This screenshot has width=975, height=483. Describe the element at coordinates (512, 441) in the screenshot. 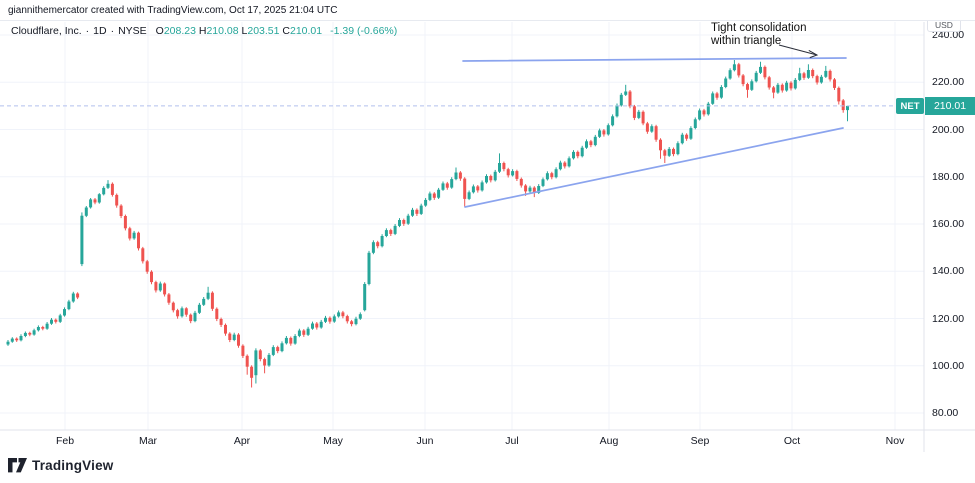

I see `month-label: Jul` at that location.